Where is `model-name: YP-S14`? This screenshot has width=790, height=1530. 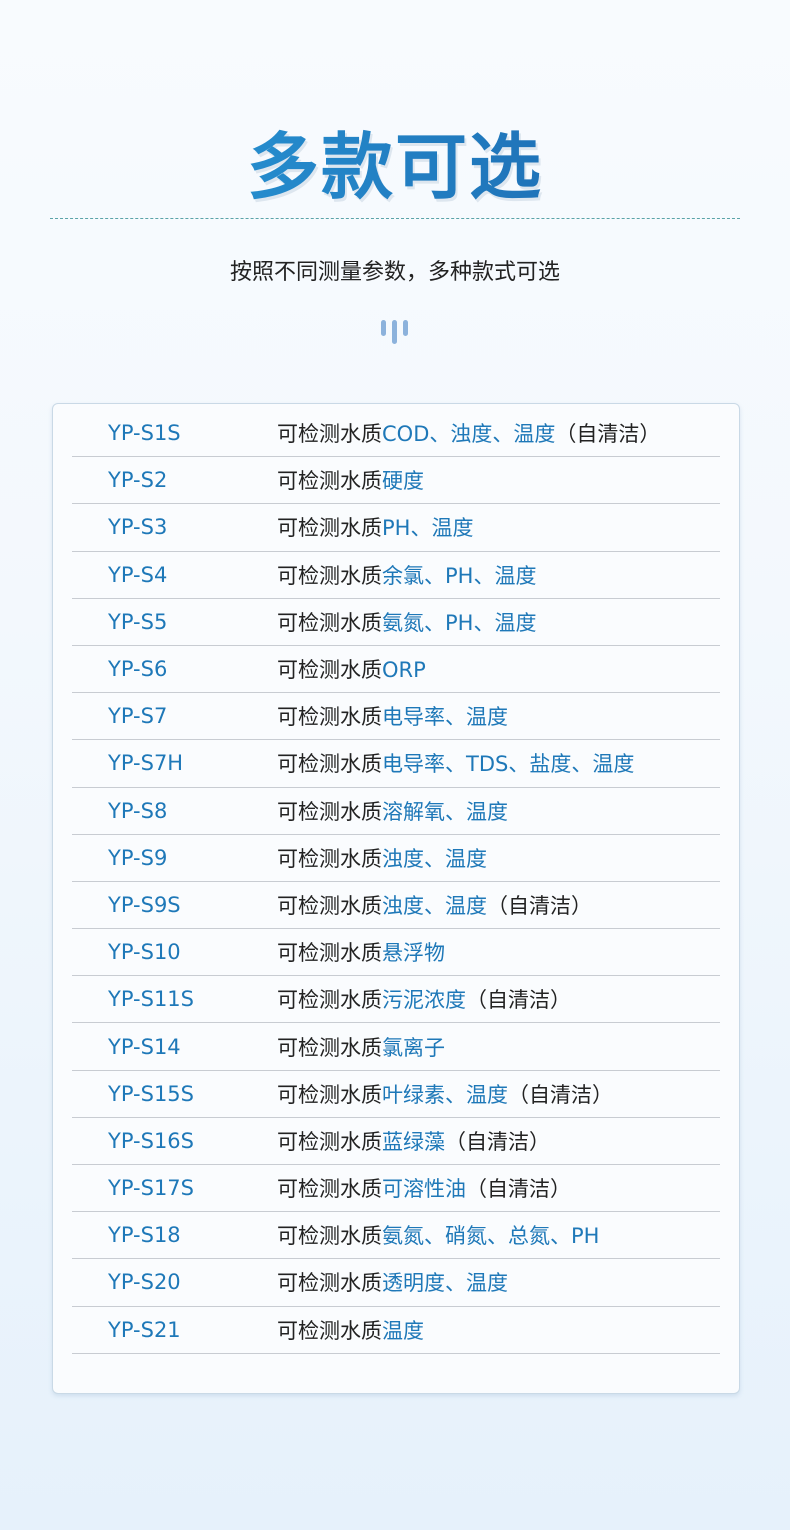
model-name: YP-S14 is located at coordinates (144, 1046).